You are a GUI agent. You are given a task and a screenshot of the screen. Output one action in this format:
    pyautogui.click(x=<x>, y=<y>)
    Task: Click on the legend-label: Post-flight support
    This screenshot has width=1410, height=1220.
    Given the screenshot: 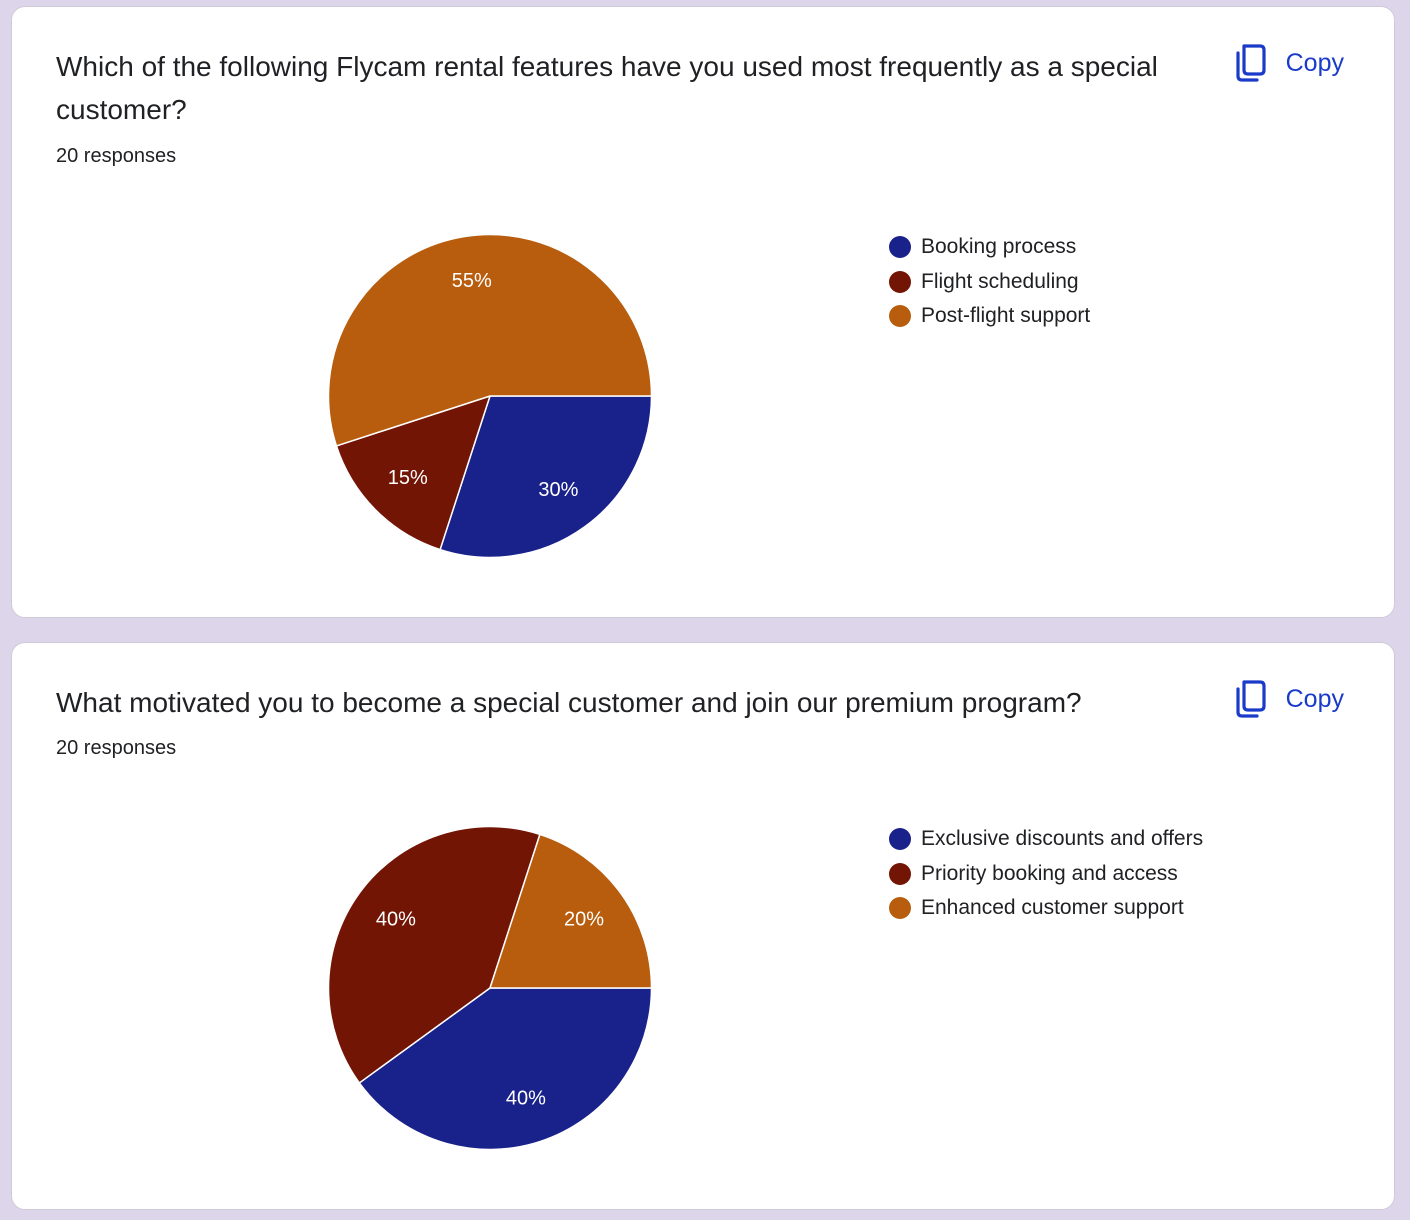 What is the action you would take?
    pyautogui.click(x=1006, y=316)
    